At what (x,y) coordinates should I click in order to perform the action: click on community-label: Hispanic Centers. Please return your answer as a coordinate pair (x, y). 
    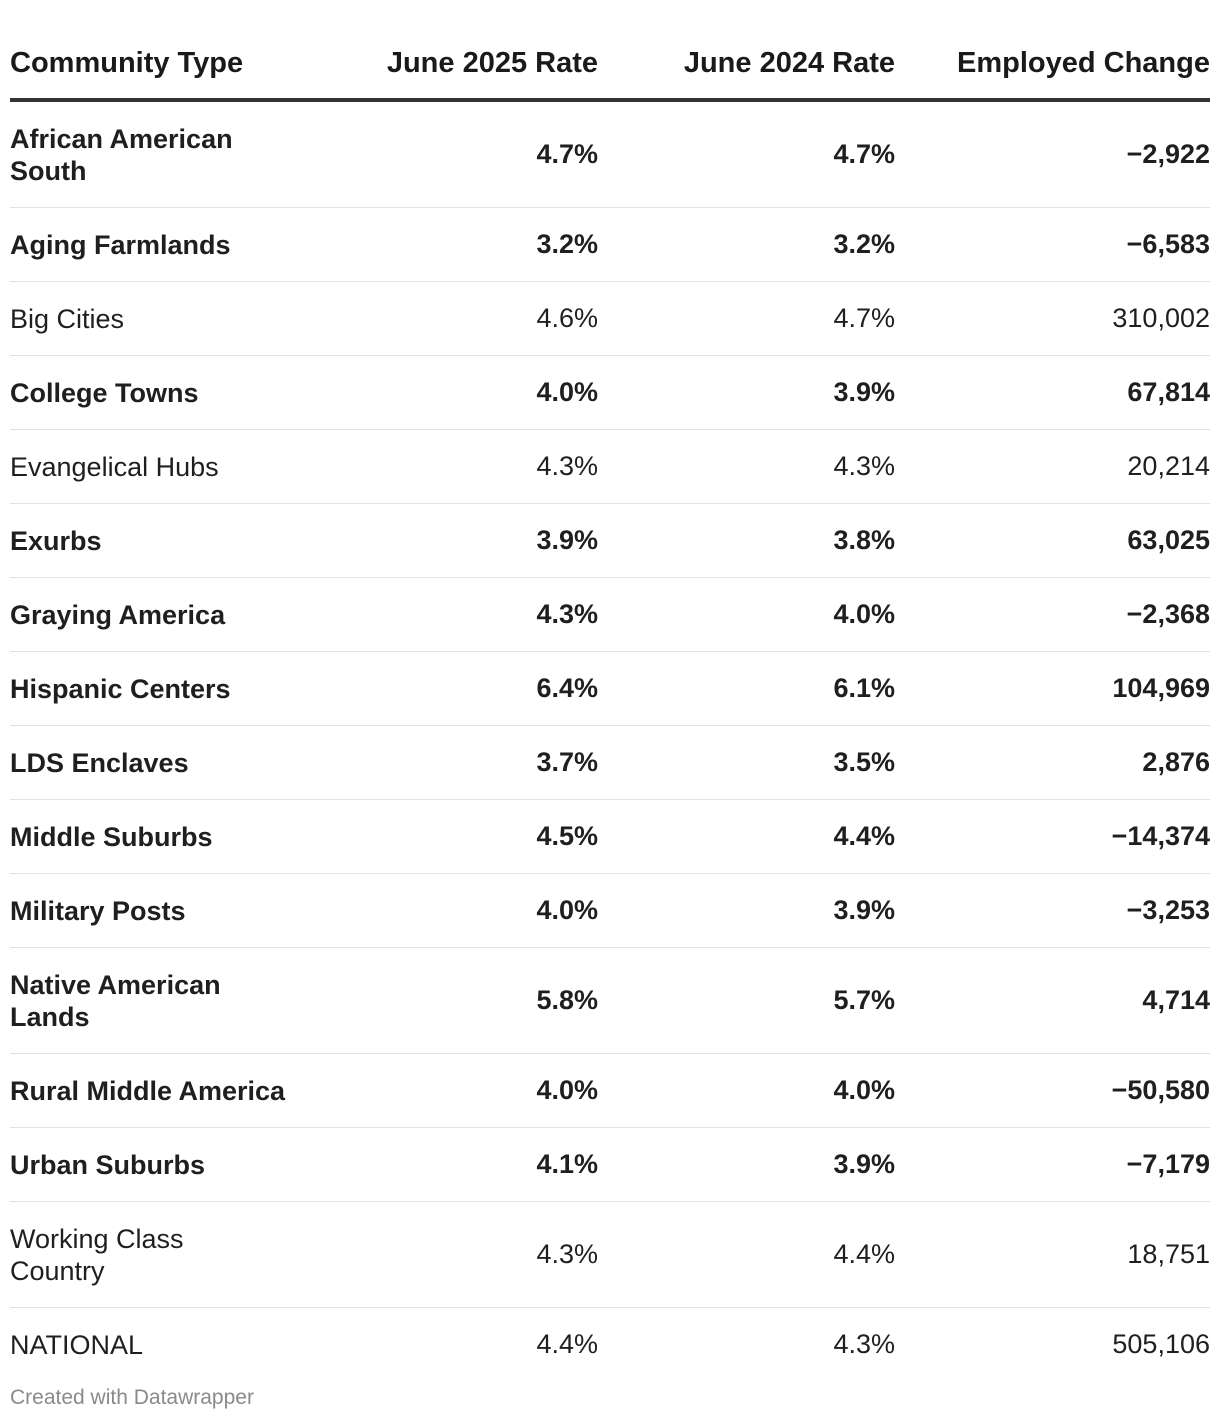
    Looking at the image, I should click on (120, 688).